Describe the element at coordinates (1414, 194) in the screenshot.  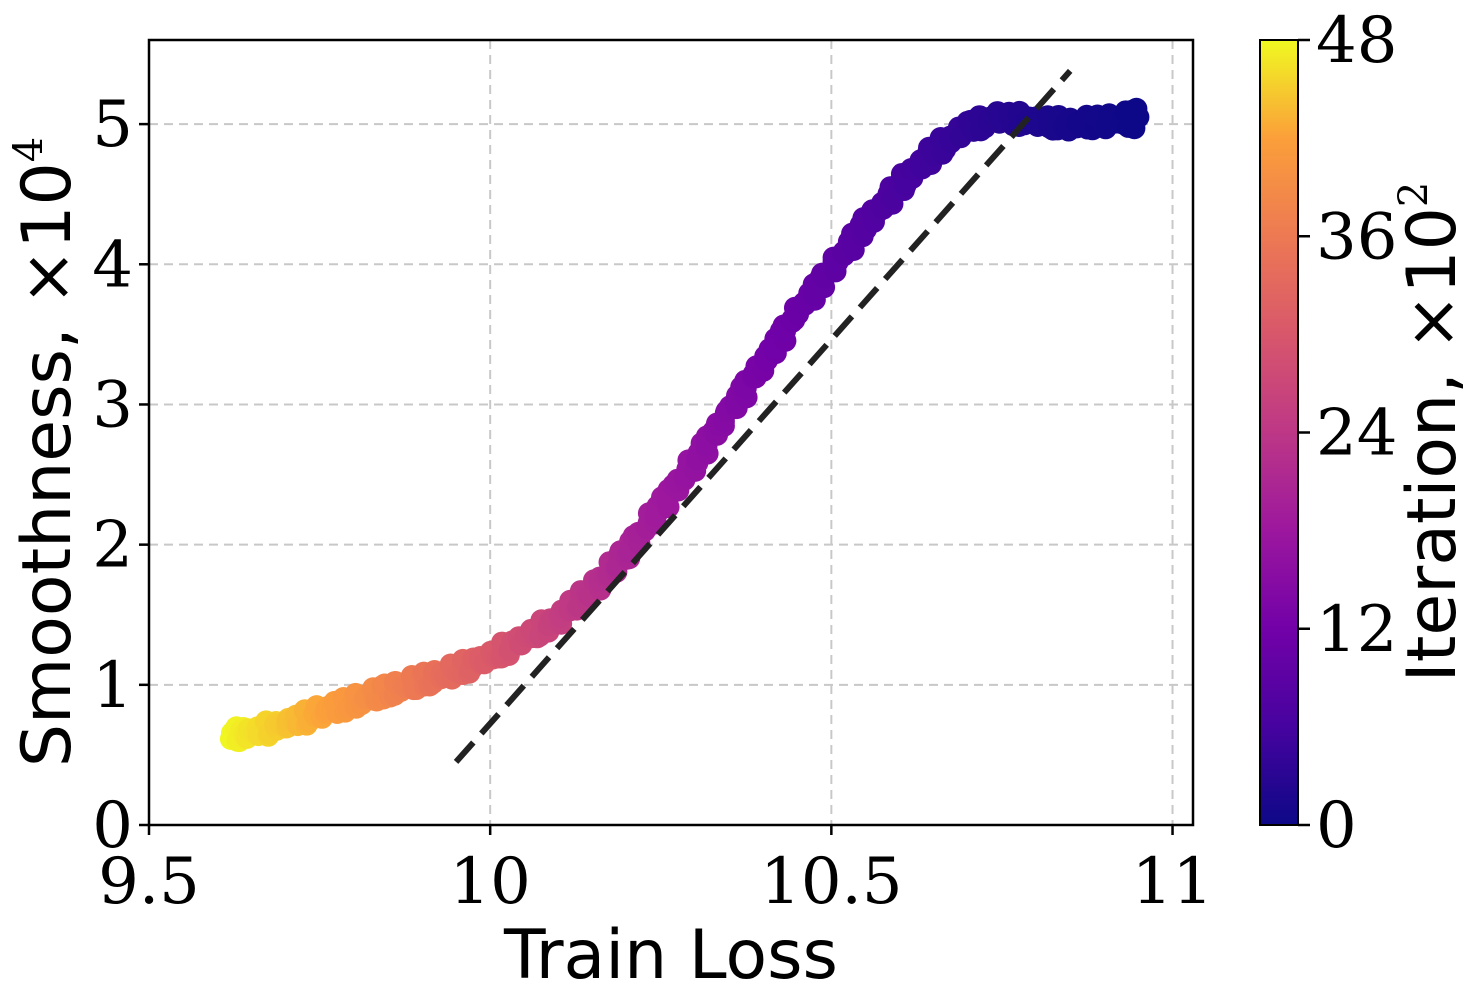
I see `colorbar-title-exponent: 2` at that location.